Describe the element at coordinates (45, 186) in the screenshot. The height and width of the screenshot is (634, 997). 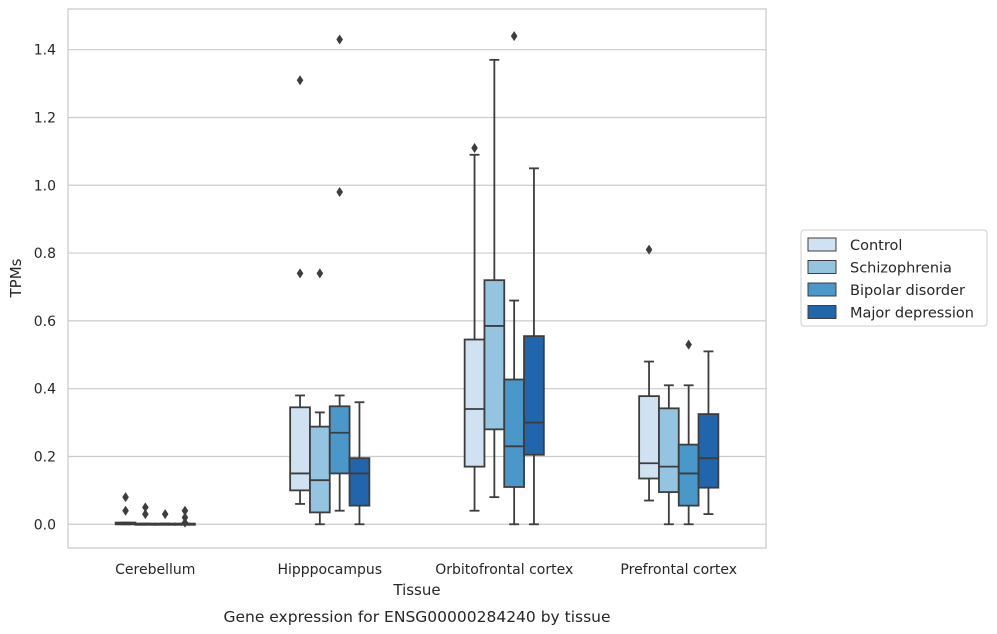
I see `y-tick-label: 1.0` at that location.